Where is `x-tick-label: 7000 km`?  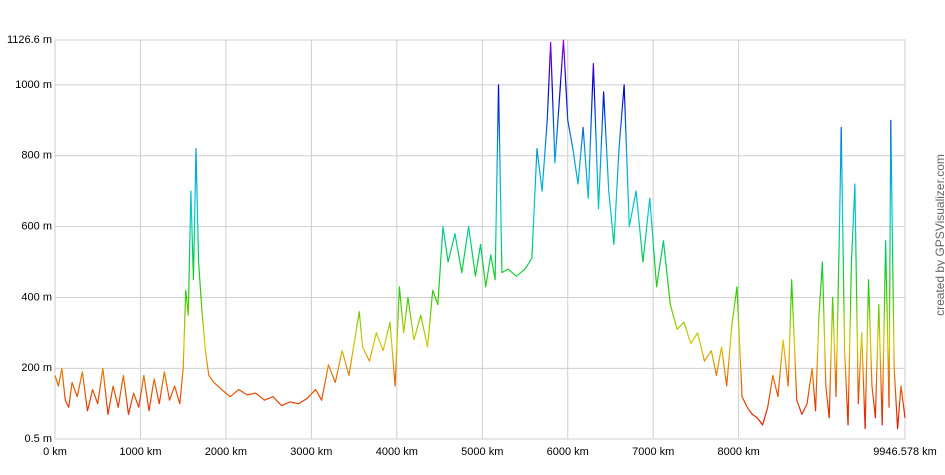 x-tick-label: 7000 km is located at coordinates (653, 452).